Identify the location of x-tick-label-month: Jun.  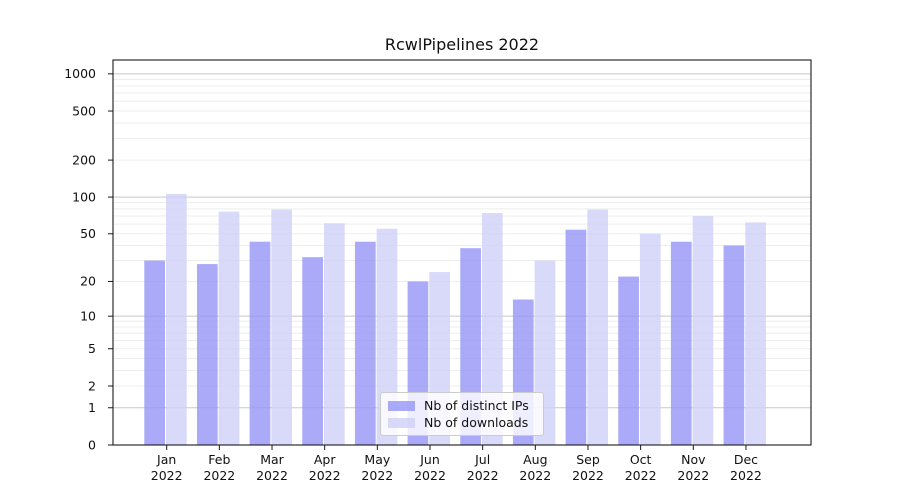
(429, 459).